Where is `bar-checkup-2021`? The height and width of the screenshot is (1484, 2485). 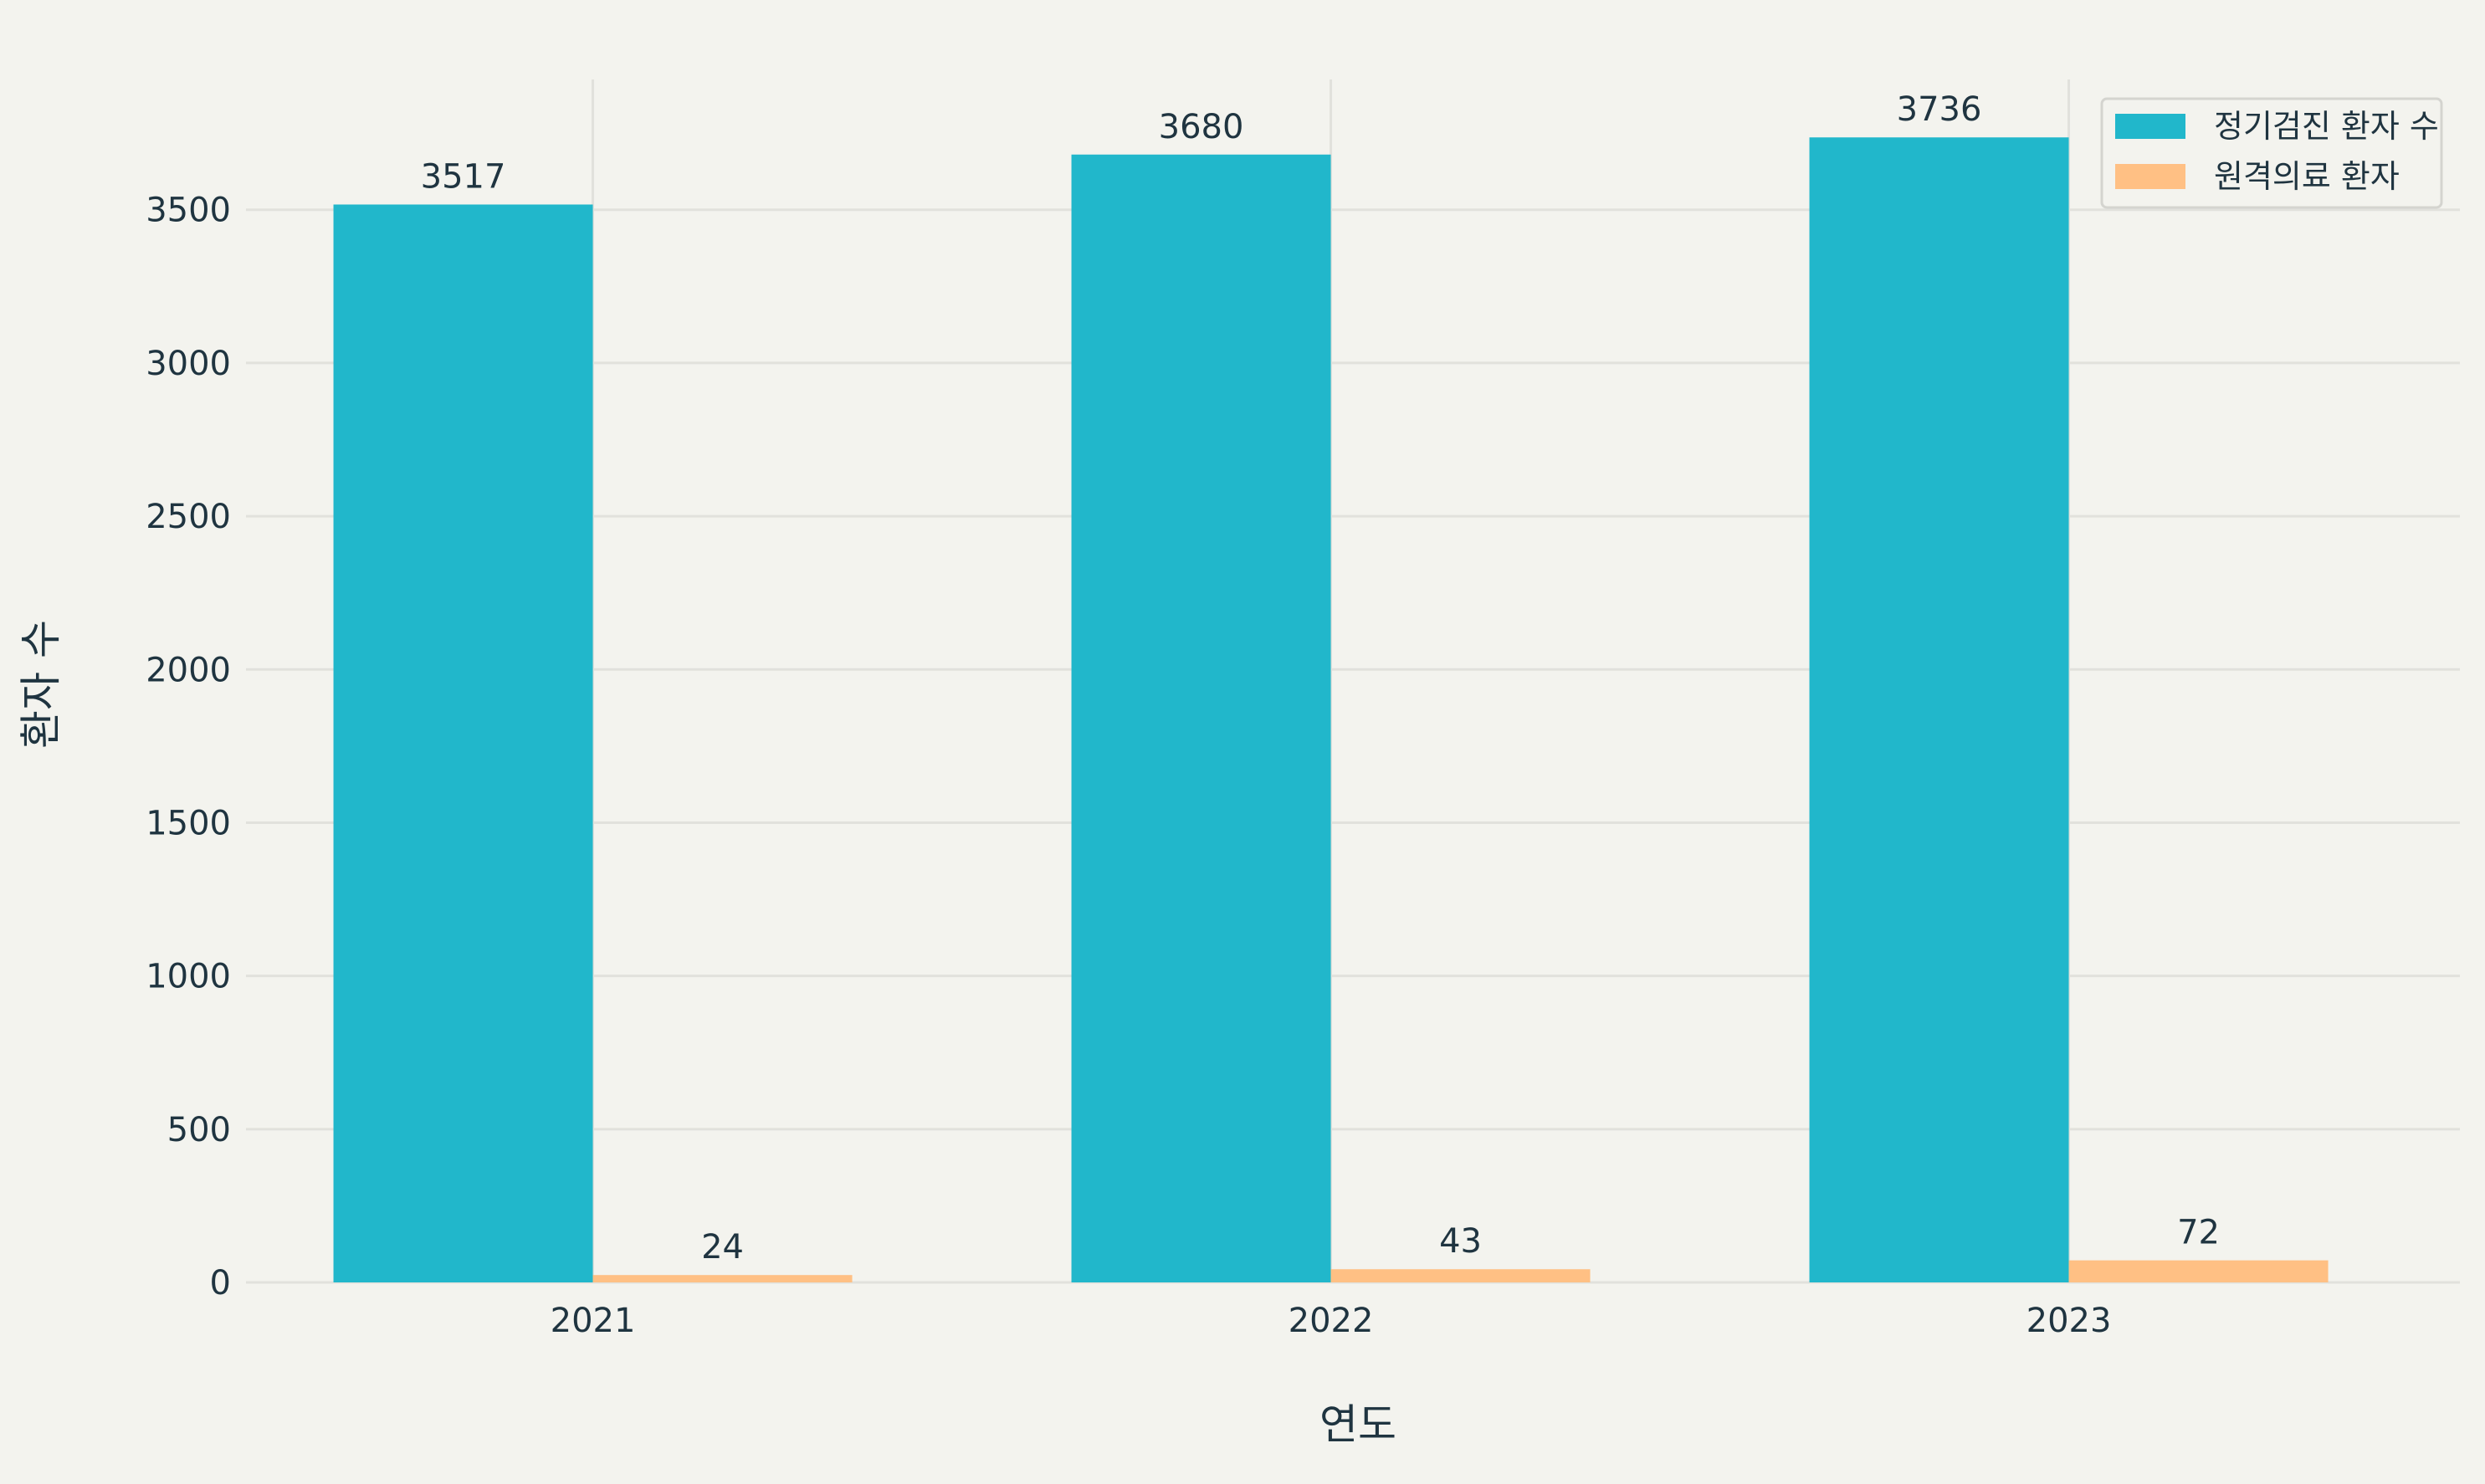 bar-checkup-2021 is located at coordinates (463, 743).